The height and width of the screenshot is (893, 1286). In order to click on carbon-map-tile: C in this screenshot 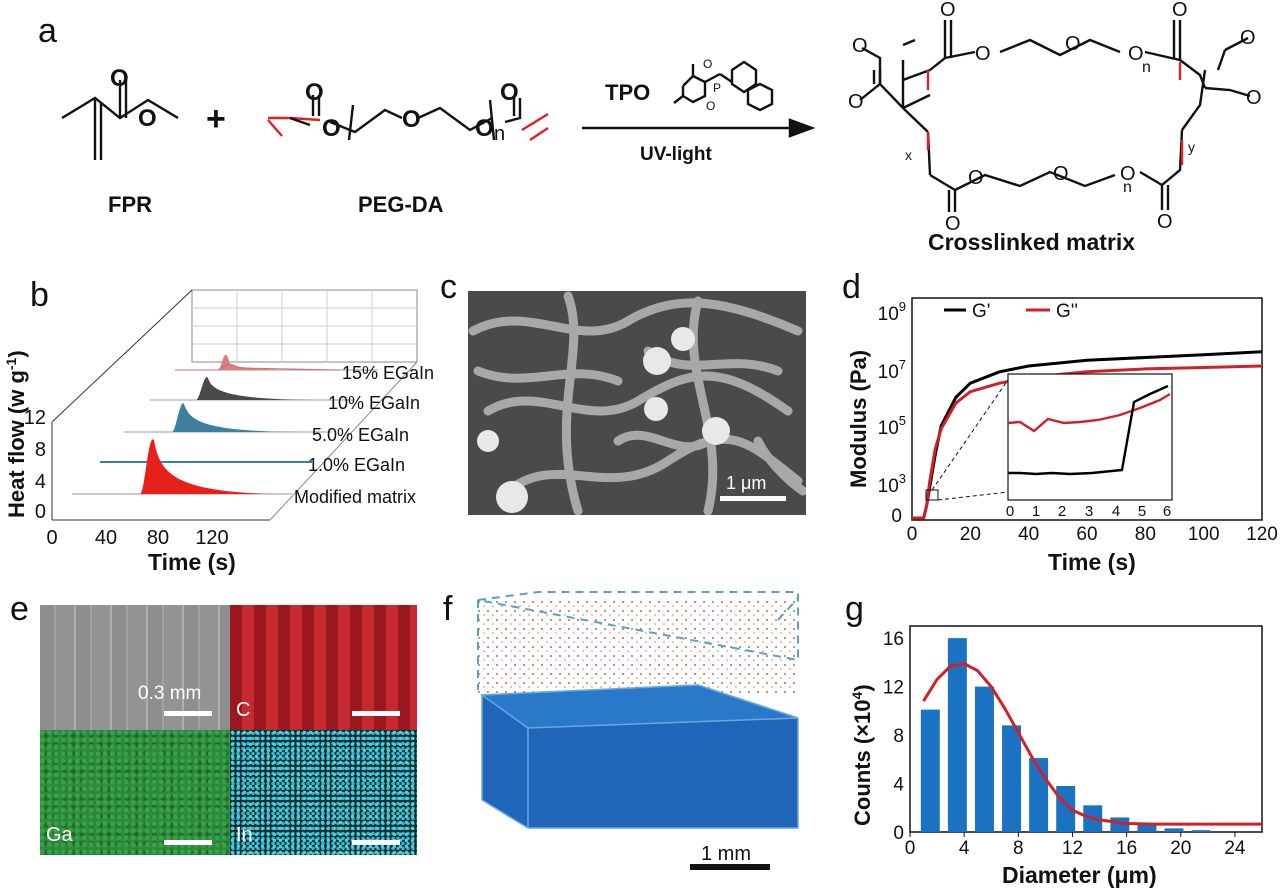, I will do `click(323, 667)`.